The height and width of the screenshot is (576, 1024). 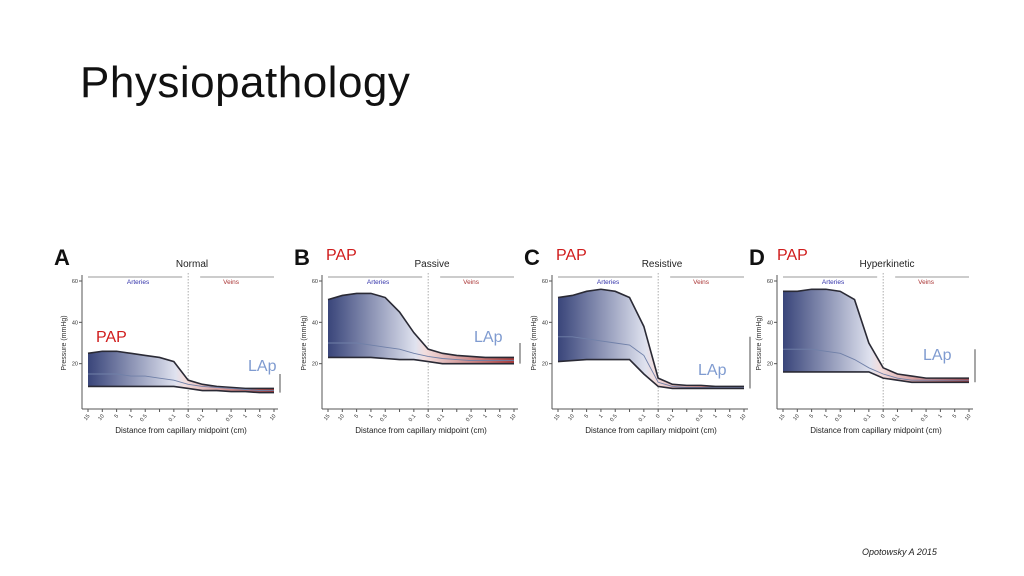 I want to click on panel-title: Resistive, so click(x=662, y=264).